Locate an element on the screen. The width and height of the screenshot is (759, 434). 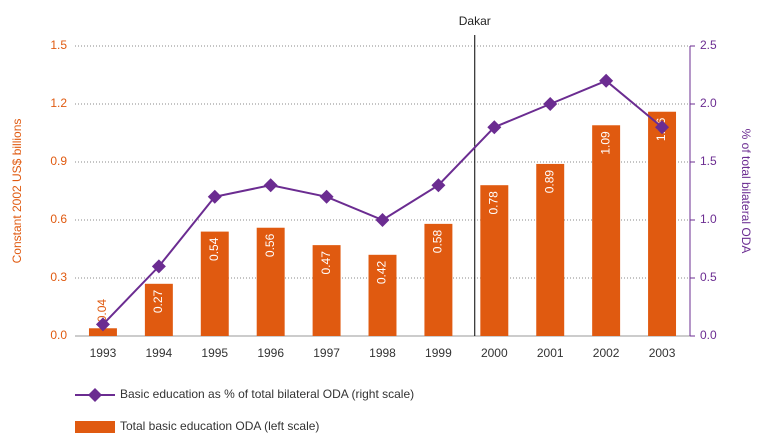
y2-tick-label: 1.0 is located at coordinates (708, 219).